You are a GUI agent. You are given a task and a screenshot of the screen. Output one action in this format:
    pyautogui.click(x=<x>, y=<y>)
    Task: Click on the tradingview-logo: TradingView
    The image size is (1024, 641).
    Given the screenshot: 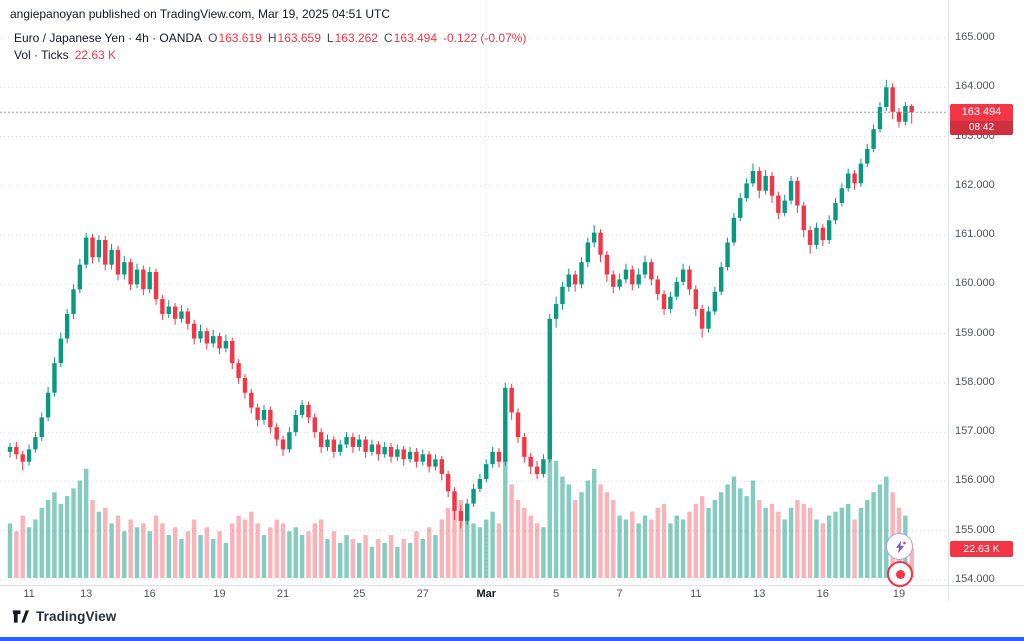 What is the action you would take?
    pyautogui.click(x=64, y=616)
    